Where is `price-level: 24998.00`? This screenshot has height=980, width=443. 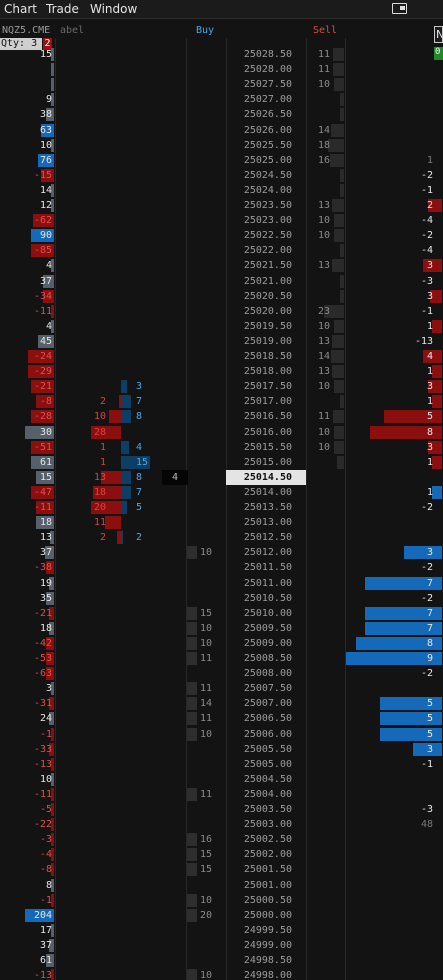 price-level: 24998.00 is located at coordinates (267, 975).